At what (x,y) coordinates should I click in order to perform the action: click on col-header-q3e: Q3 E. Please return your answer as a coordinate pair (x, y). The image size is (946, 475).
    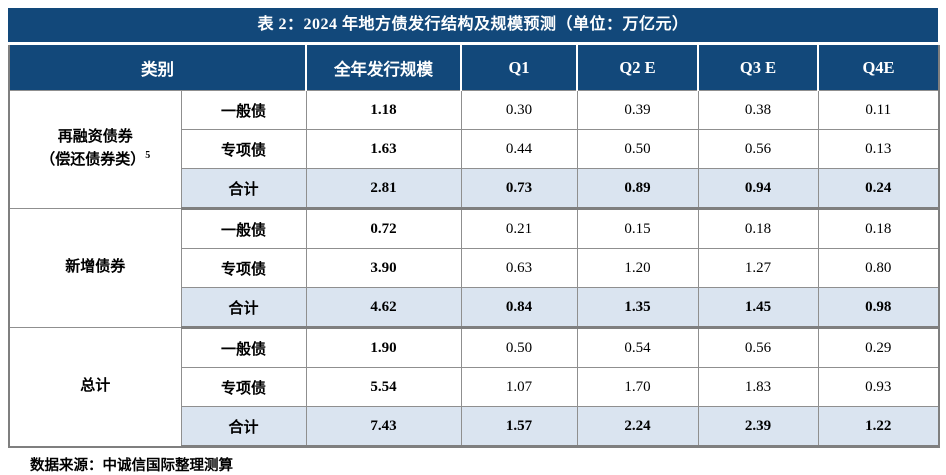
    Looking at the image, I should click on (757, 68).